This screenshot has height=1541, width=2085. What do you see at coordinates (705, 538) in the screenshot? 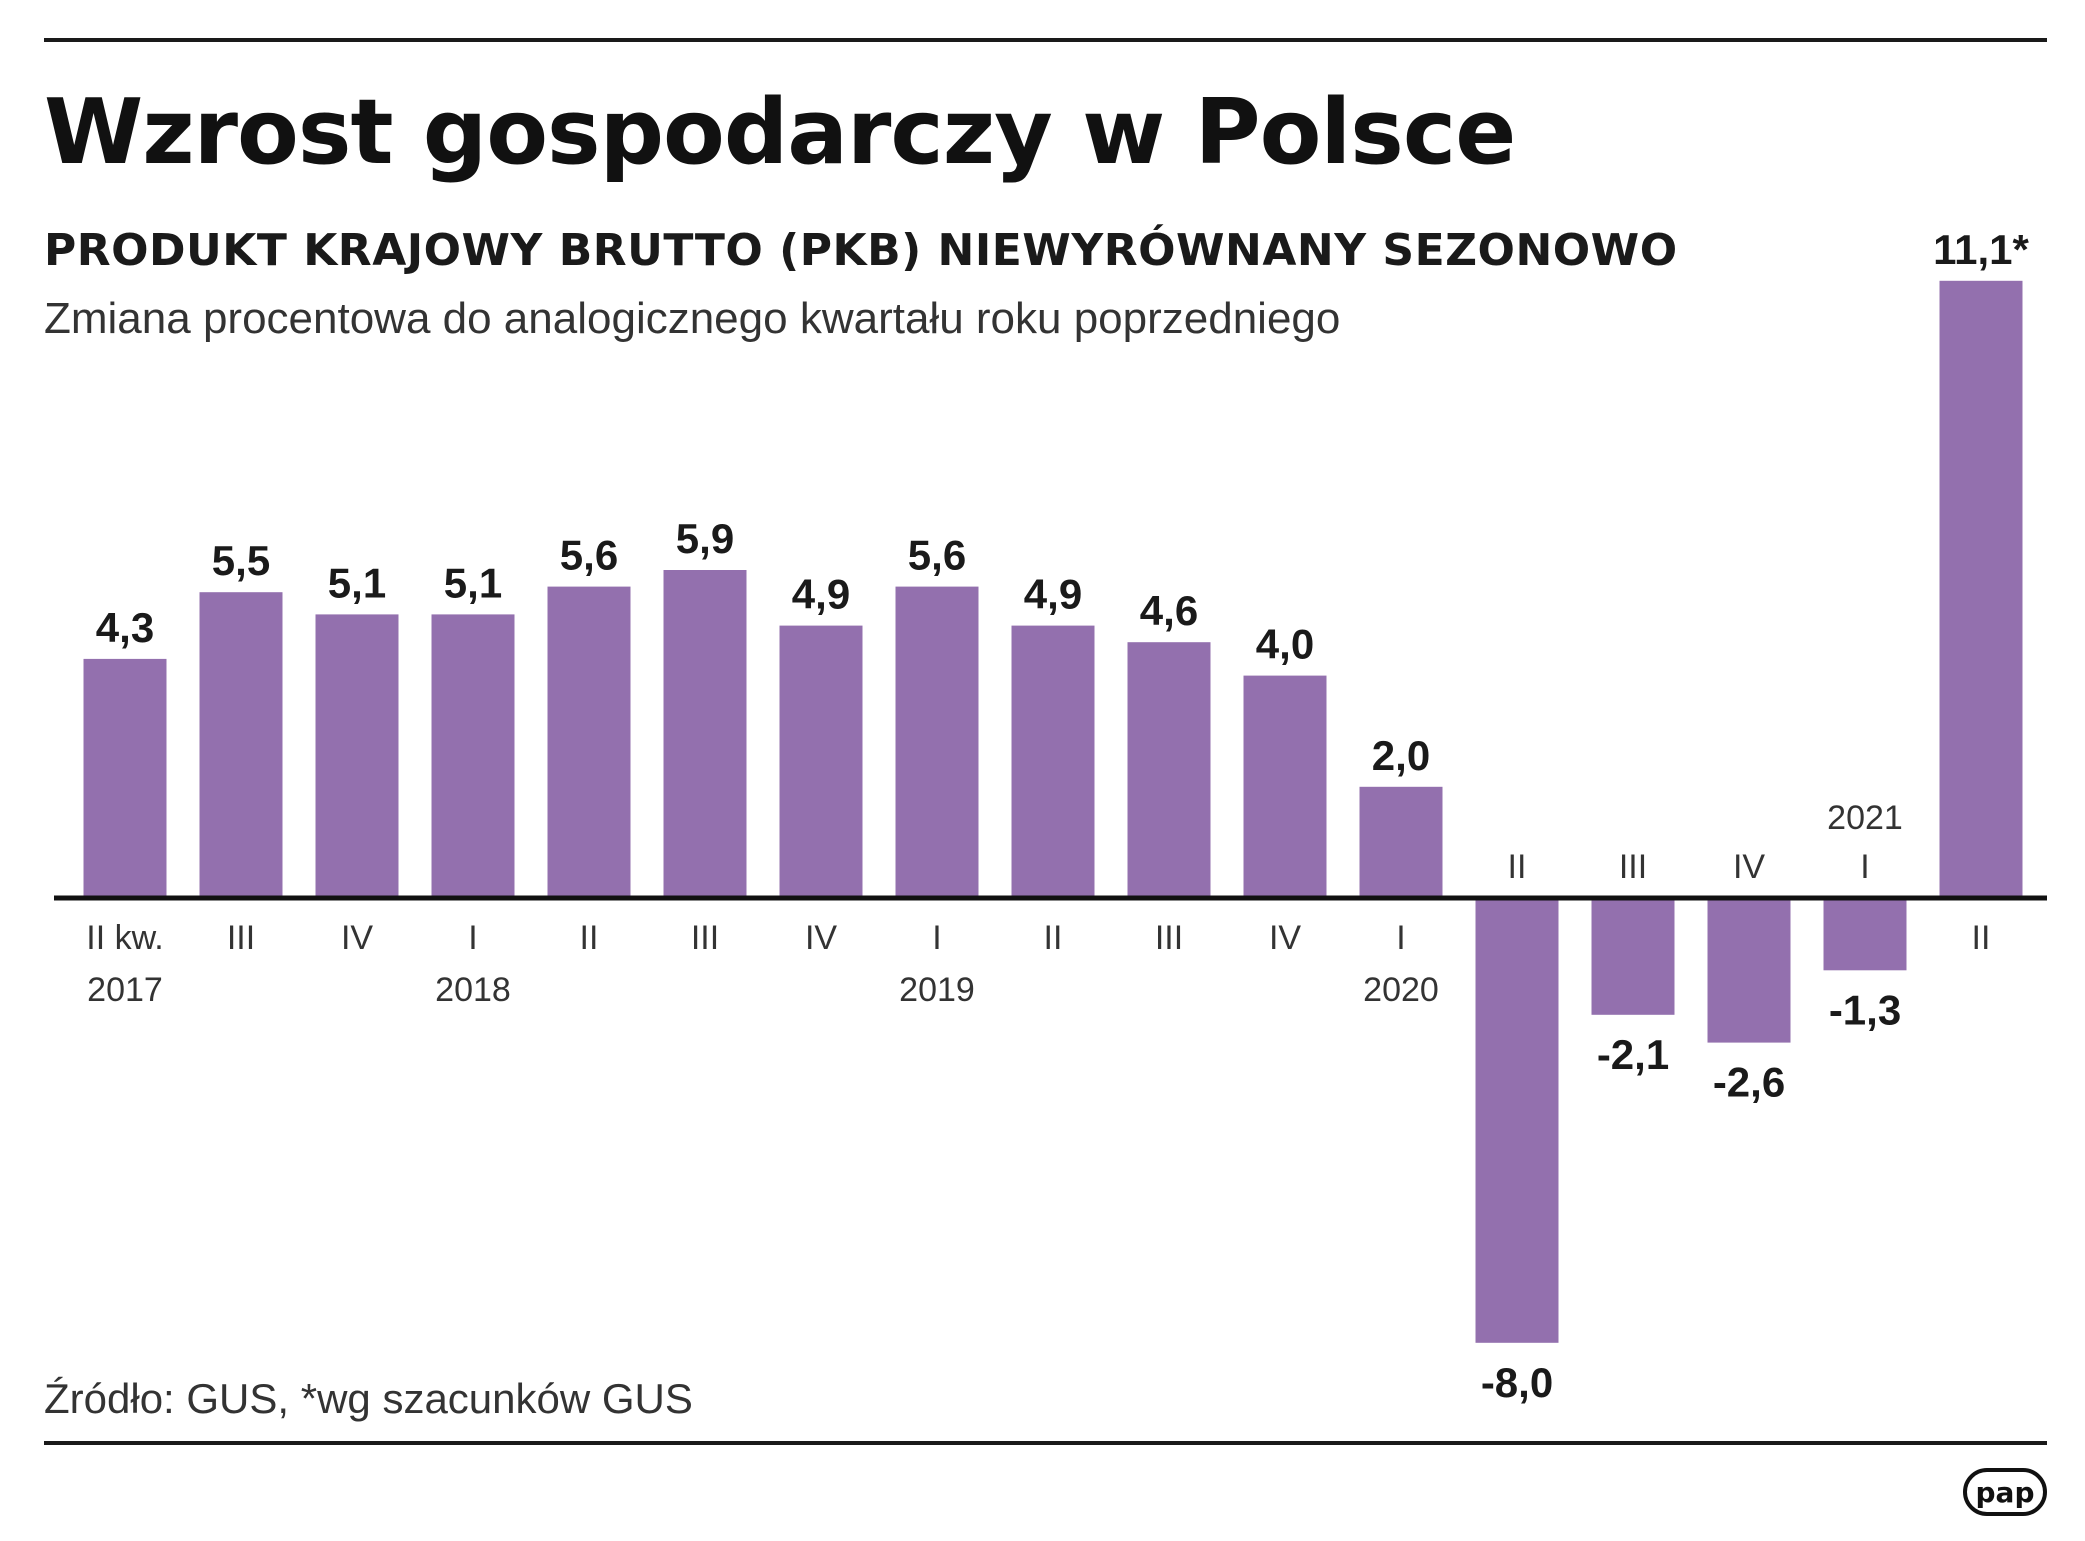
I see `value-label: 5,9` at bounding box center [705, 538].